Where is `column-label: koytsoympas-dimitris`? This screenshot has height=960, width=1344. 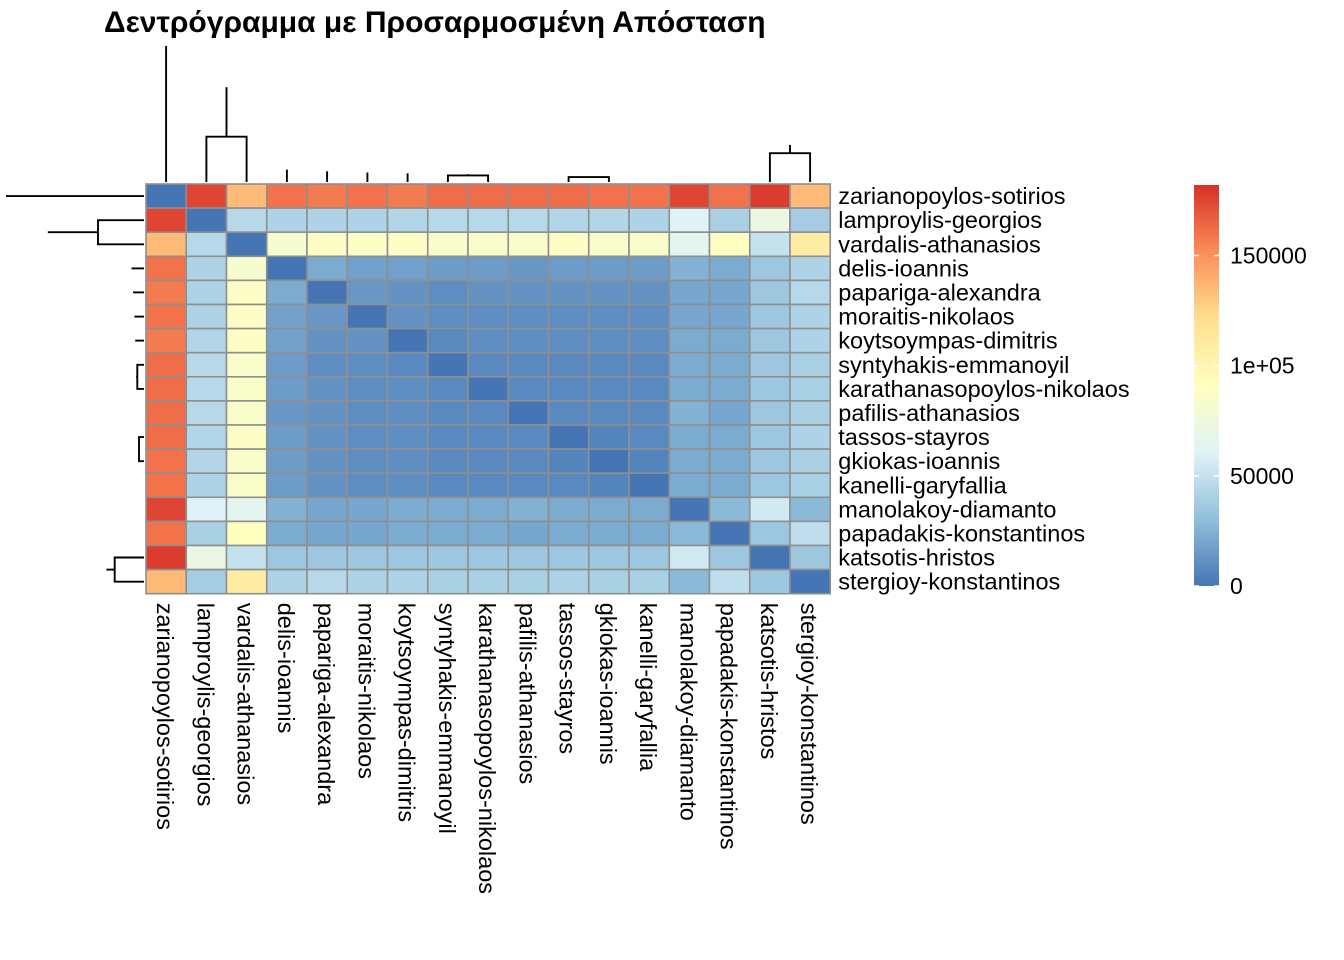
column-label: koytsoympas-dimitris is located at coordinates (407, 712).